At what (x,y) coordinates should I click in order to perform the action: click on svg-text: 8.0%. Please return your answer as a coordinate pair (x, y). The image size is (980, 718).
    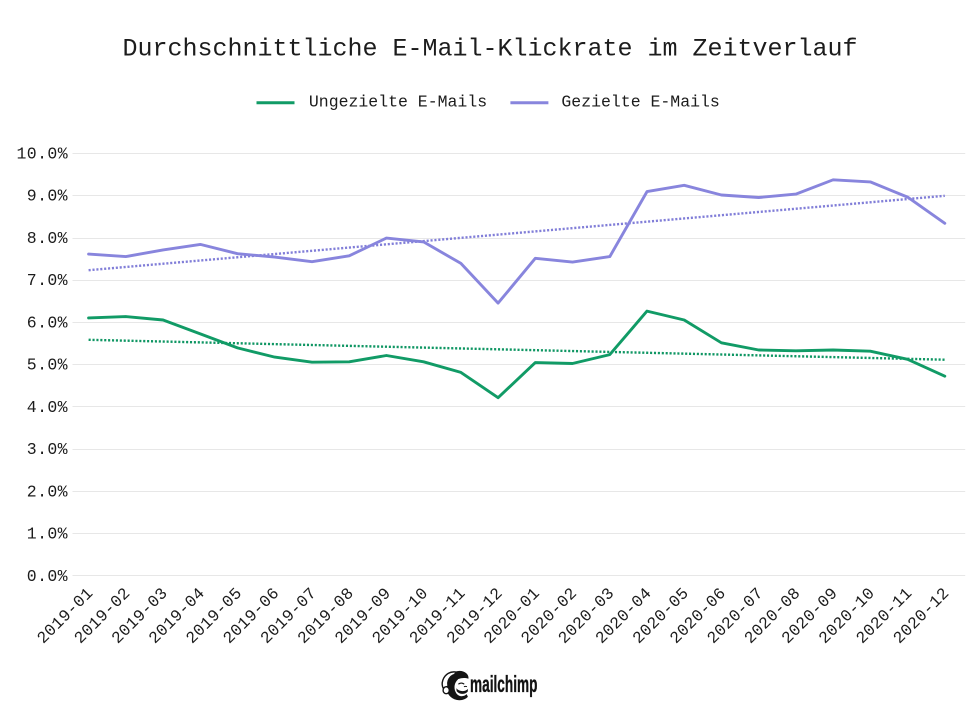
    Looking at the image, I should click on (47, 238).